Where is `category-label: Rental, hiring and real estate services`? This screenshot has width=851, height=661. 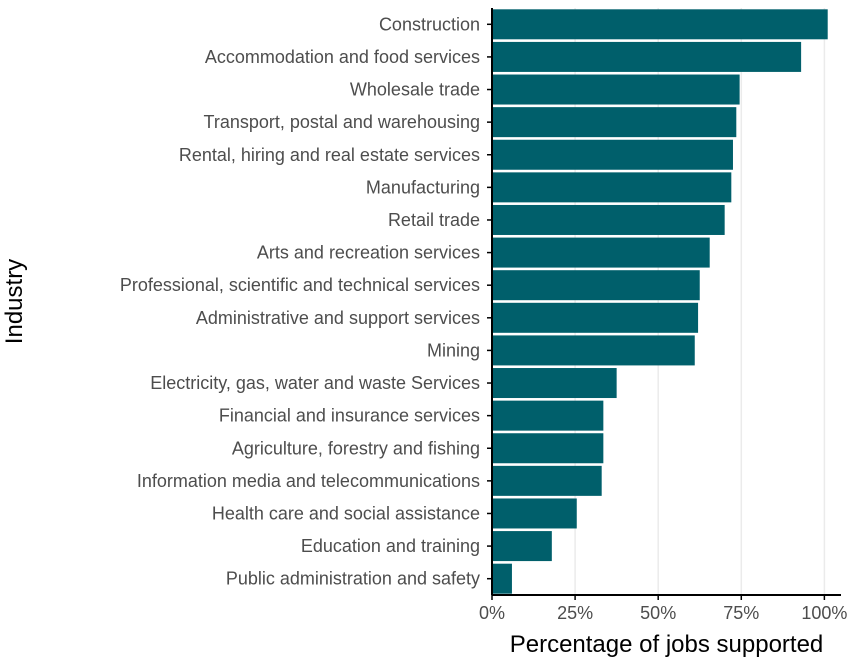 category-label: Rental, hiring and real estate services is located at coordinates (329, 155).